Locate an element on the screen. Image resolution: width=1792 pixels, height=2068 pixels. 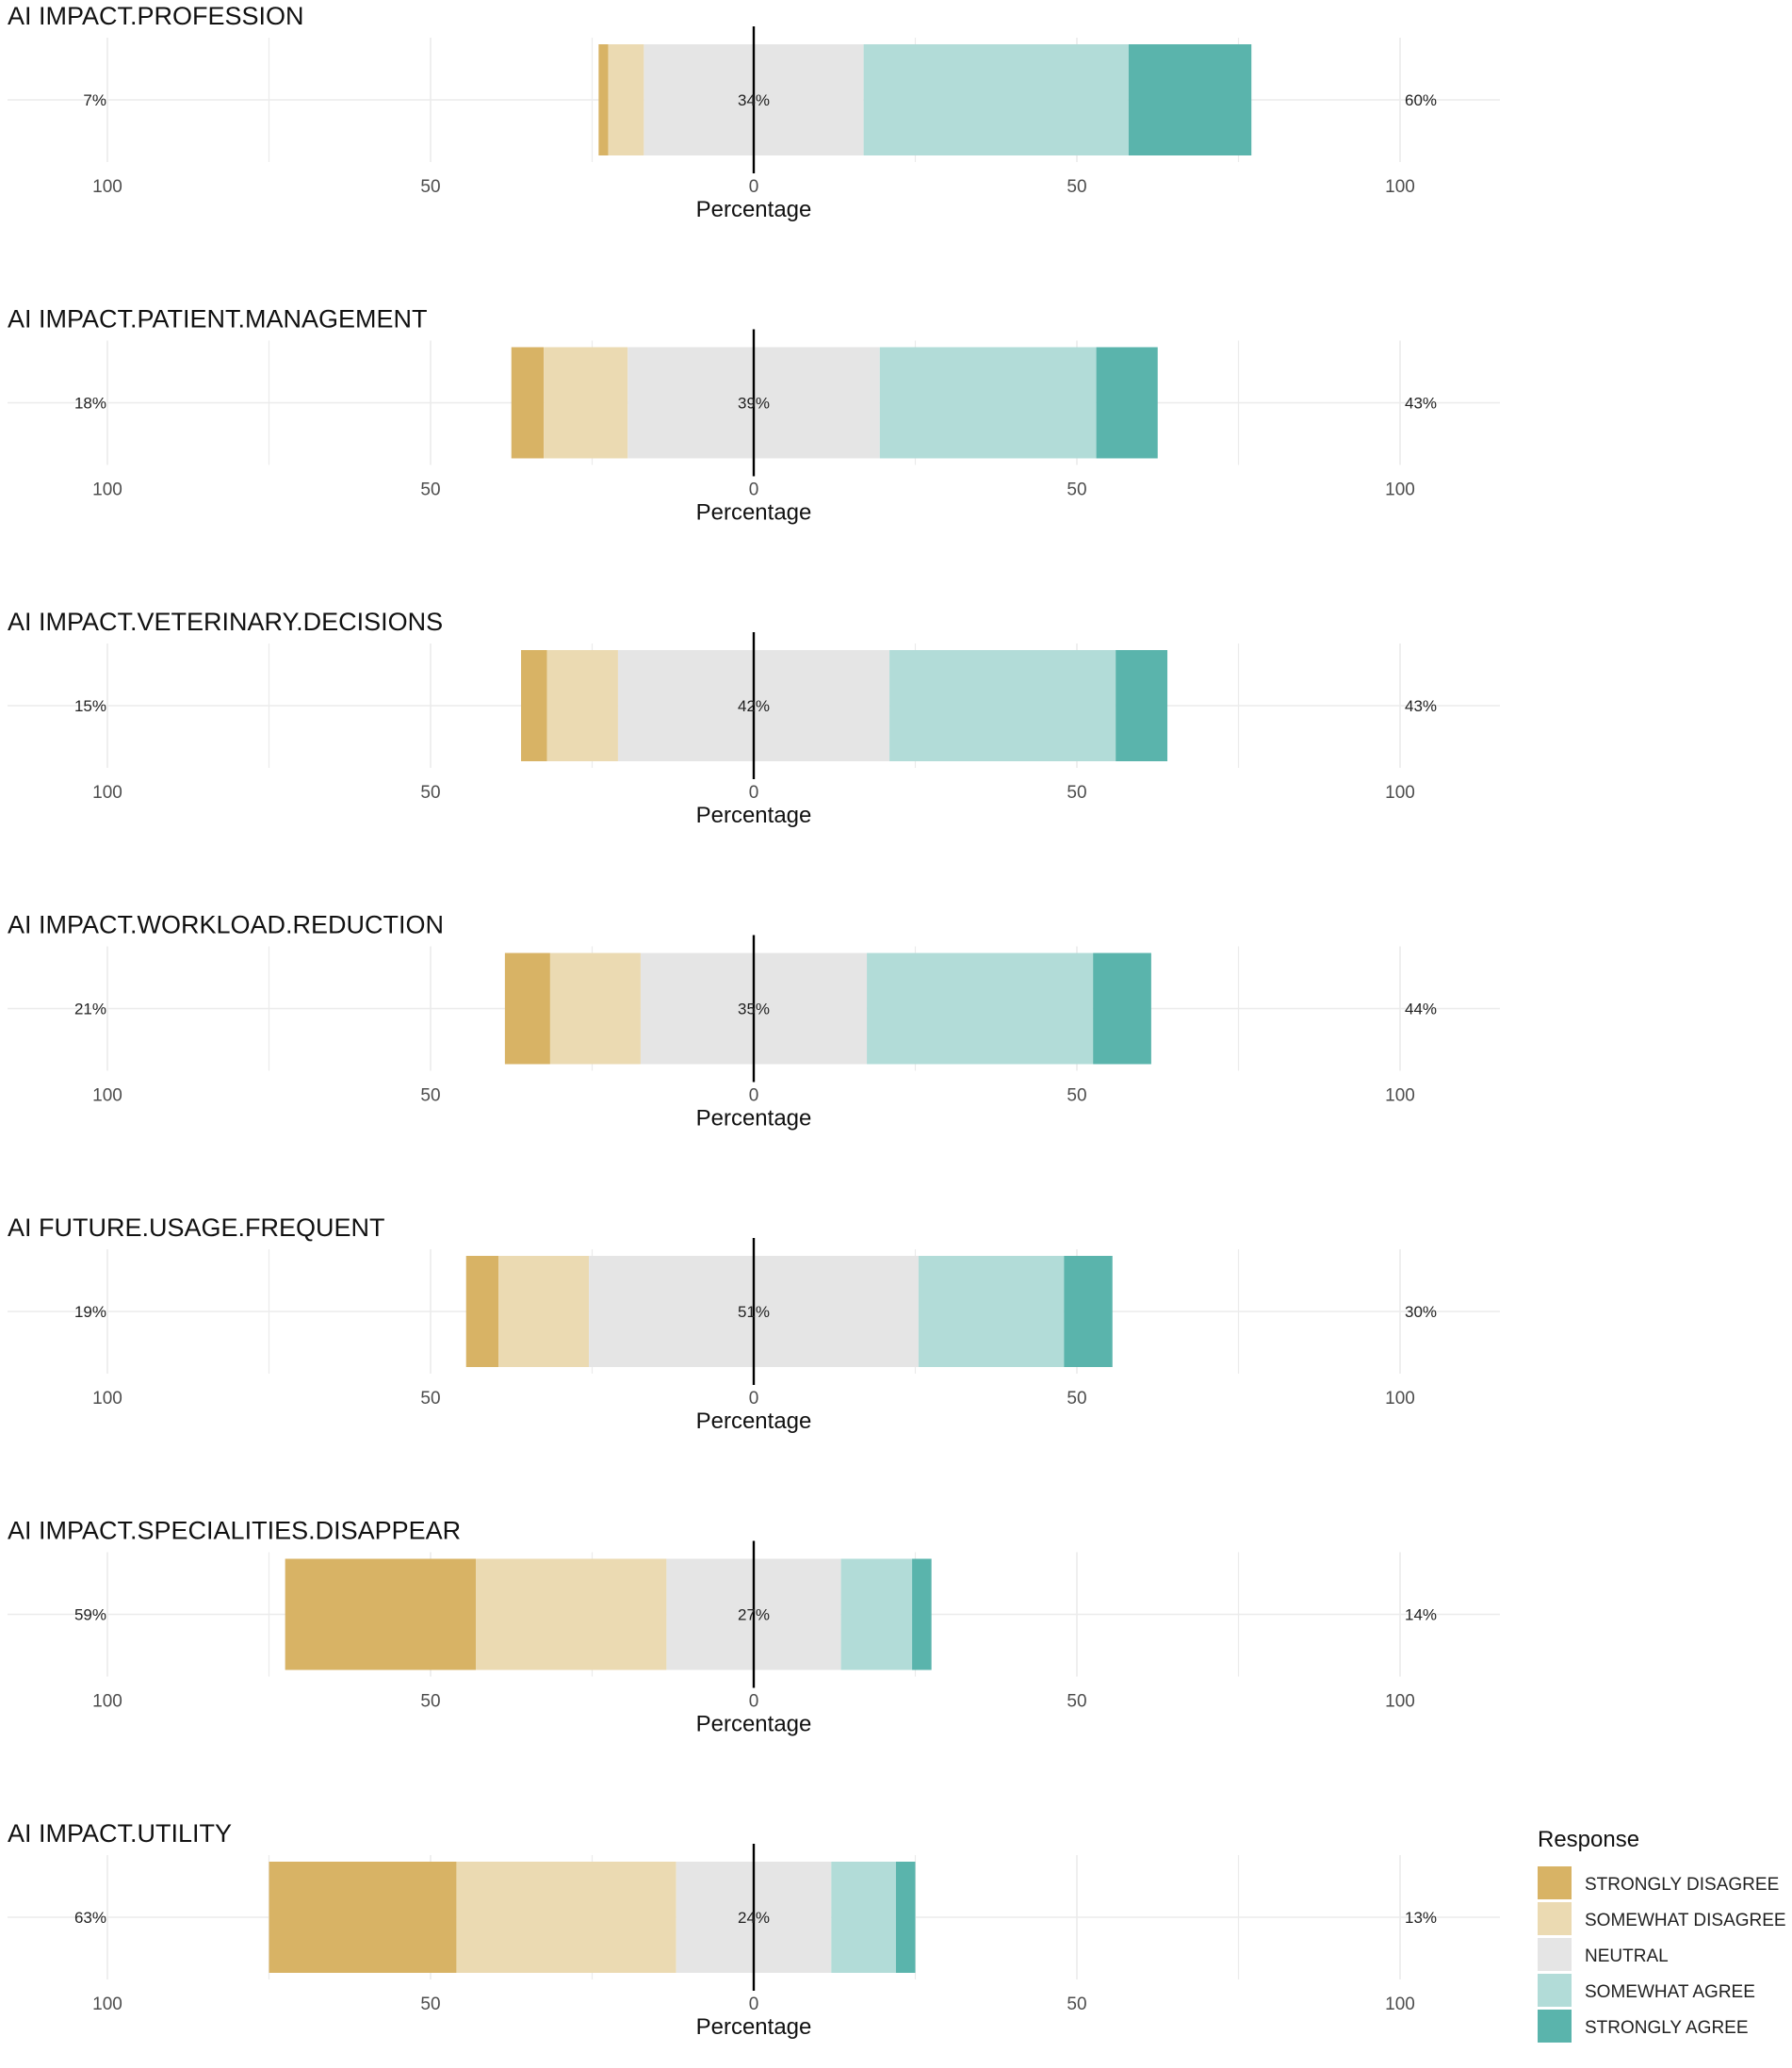
left-percent-label: 63% is located at coordinates (90, 1918).